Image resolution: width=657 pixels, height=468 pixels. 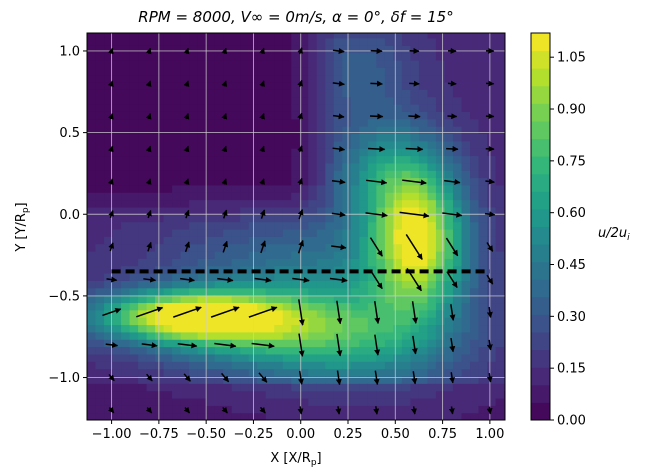 What do you see at coordinates (254, 434) in the screenshot?
I see `x-tick-label: −0.25` at bounding box center [254, 434].